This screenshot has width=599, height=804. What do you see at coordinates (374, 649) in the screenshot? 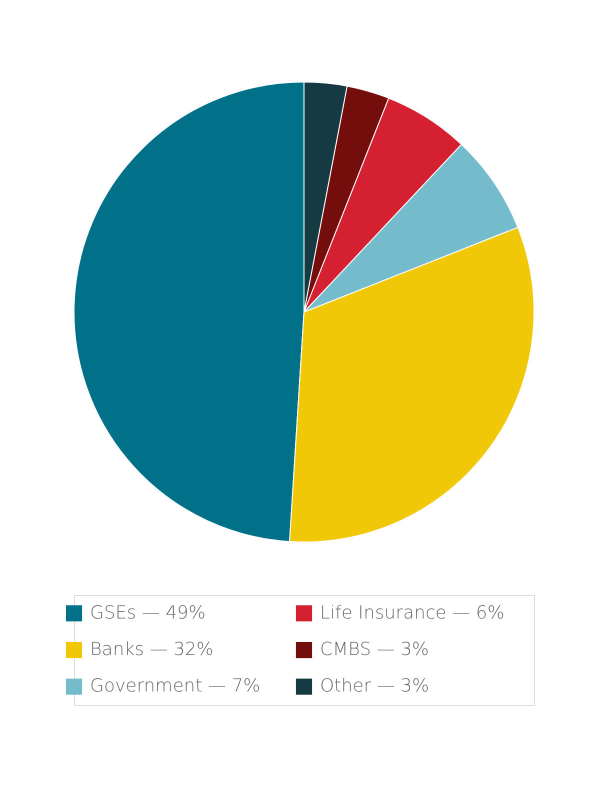
I see `legend-label: CMBS — 3%` at bounding box center [374, 649].